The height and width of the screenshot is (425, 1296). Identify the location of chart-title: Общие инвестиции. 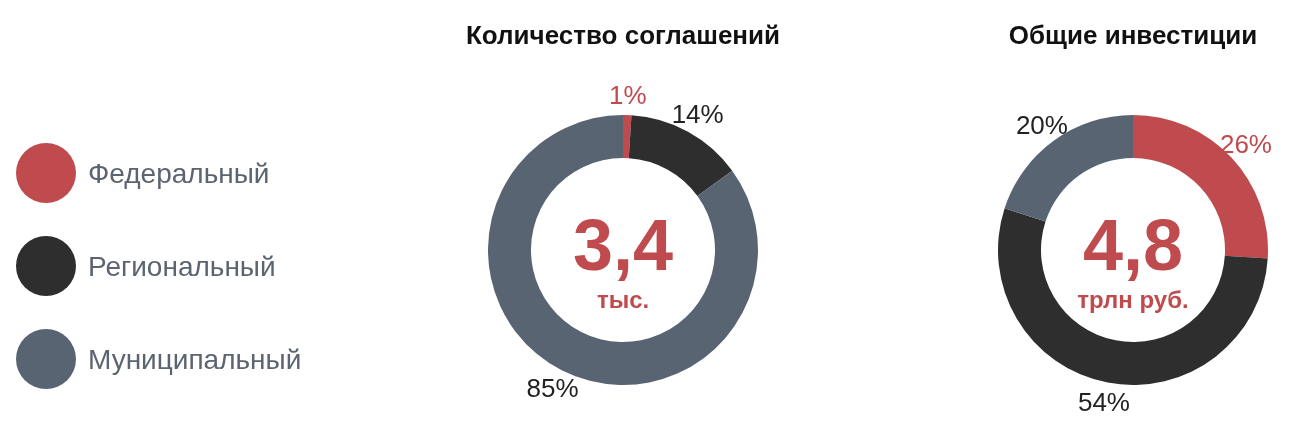
(1133, 35).